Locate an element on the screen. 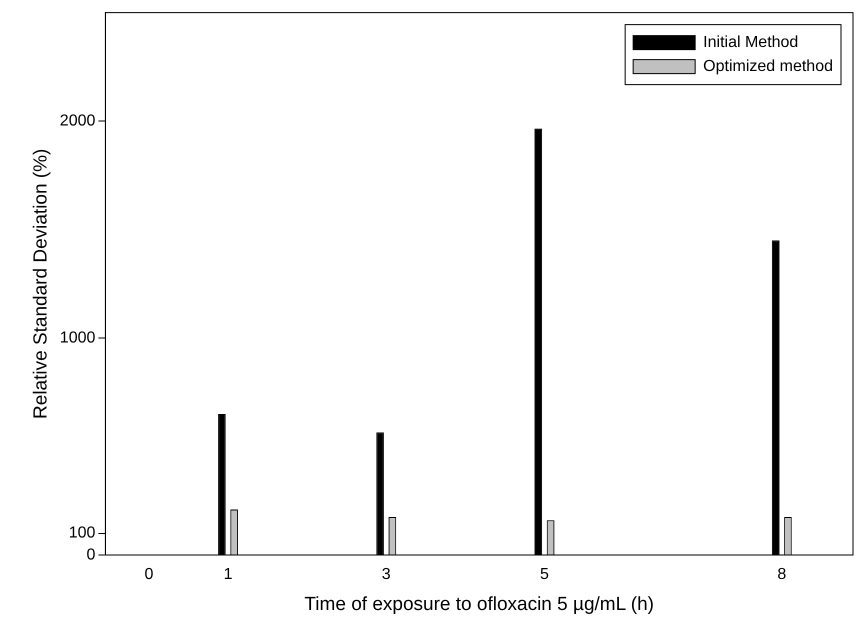 Image resolution: width=855 pixels, height=624 pixels. y-tick-label: 0 is located at coordinates (91, 555).